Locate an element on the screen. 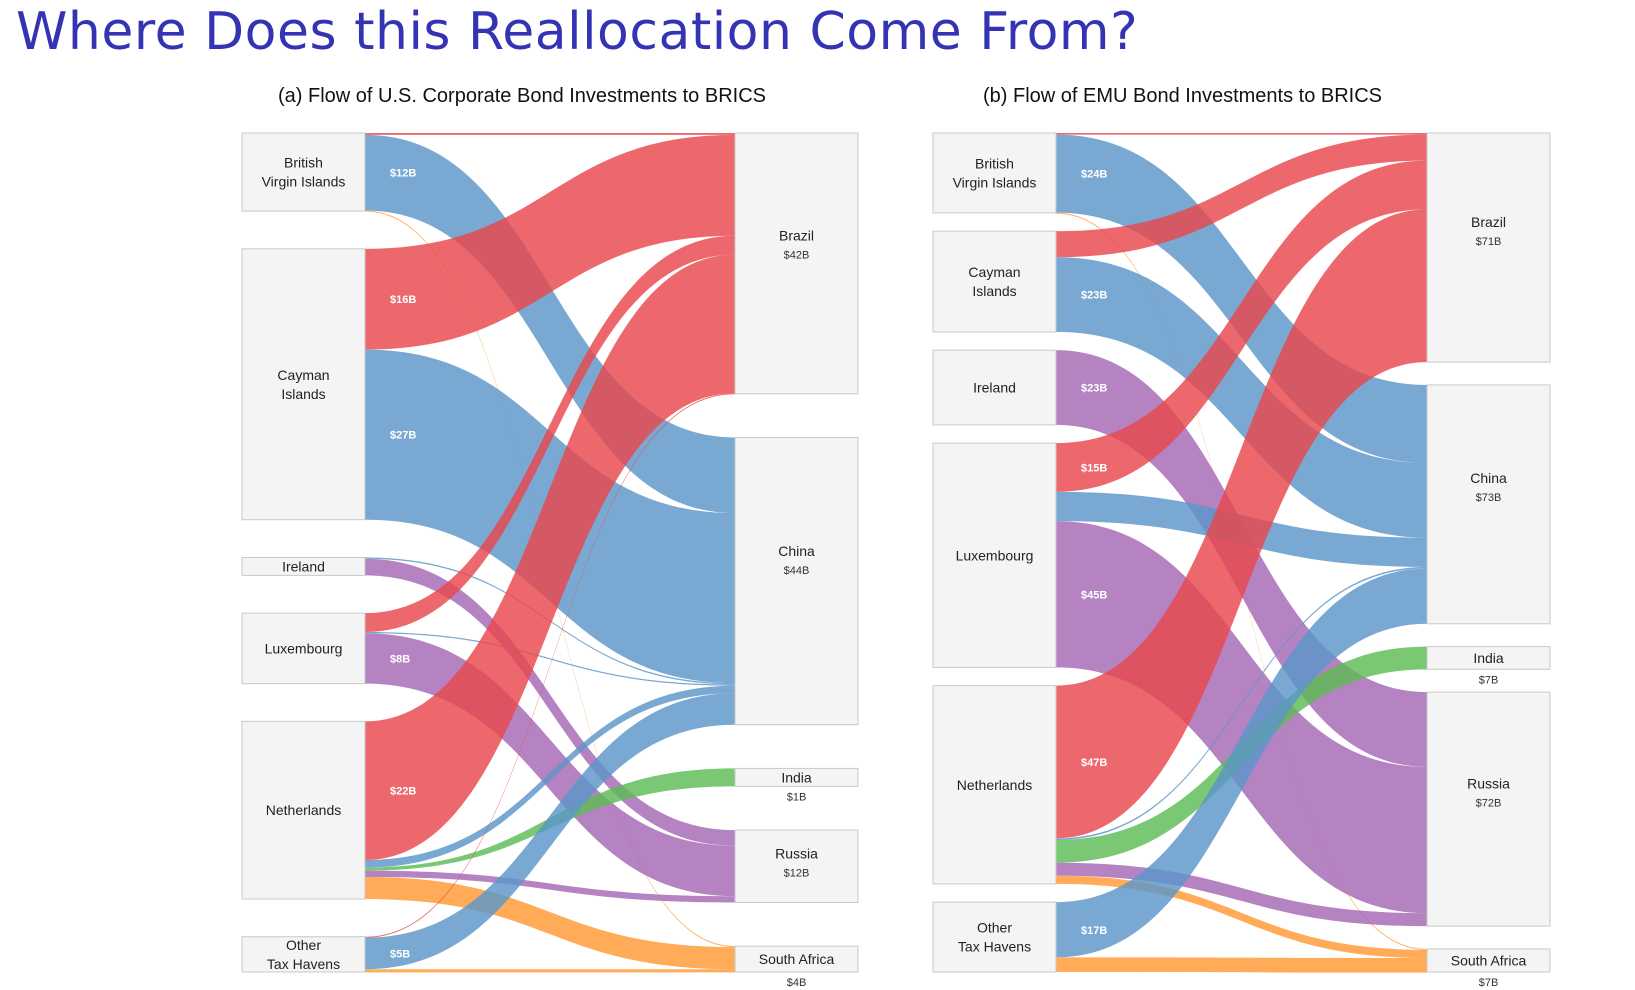  target-value: $71B is located at coordinates (1489, 242).